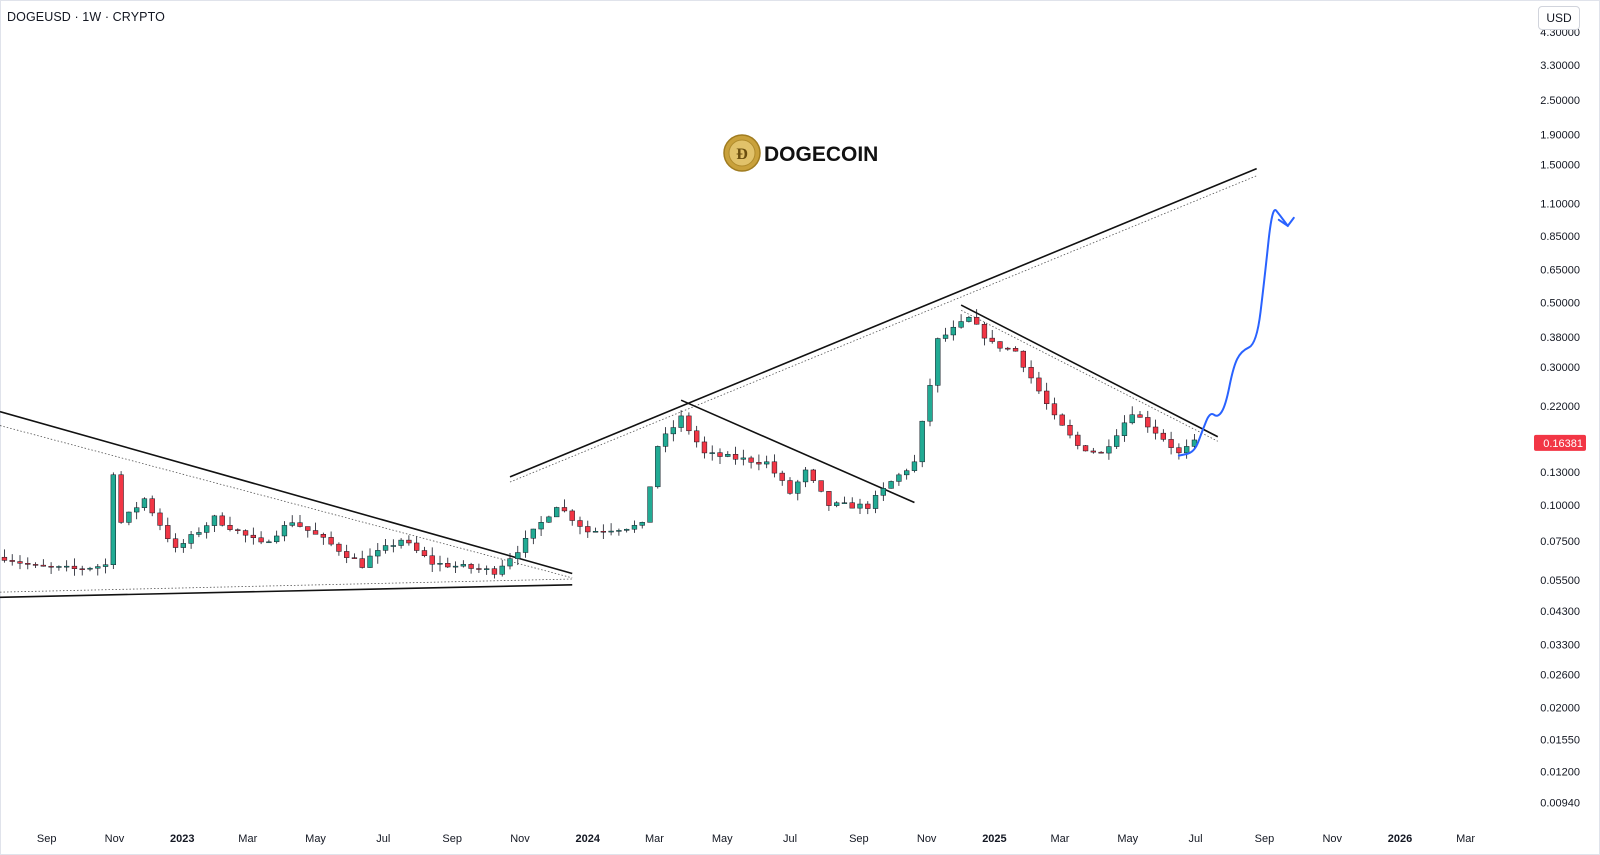  What do you see at coordinates (1560, 740) in the screenshot?
I see `price-tick-label: 0.01550` at bounding box center [1560, 740].